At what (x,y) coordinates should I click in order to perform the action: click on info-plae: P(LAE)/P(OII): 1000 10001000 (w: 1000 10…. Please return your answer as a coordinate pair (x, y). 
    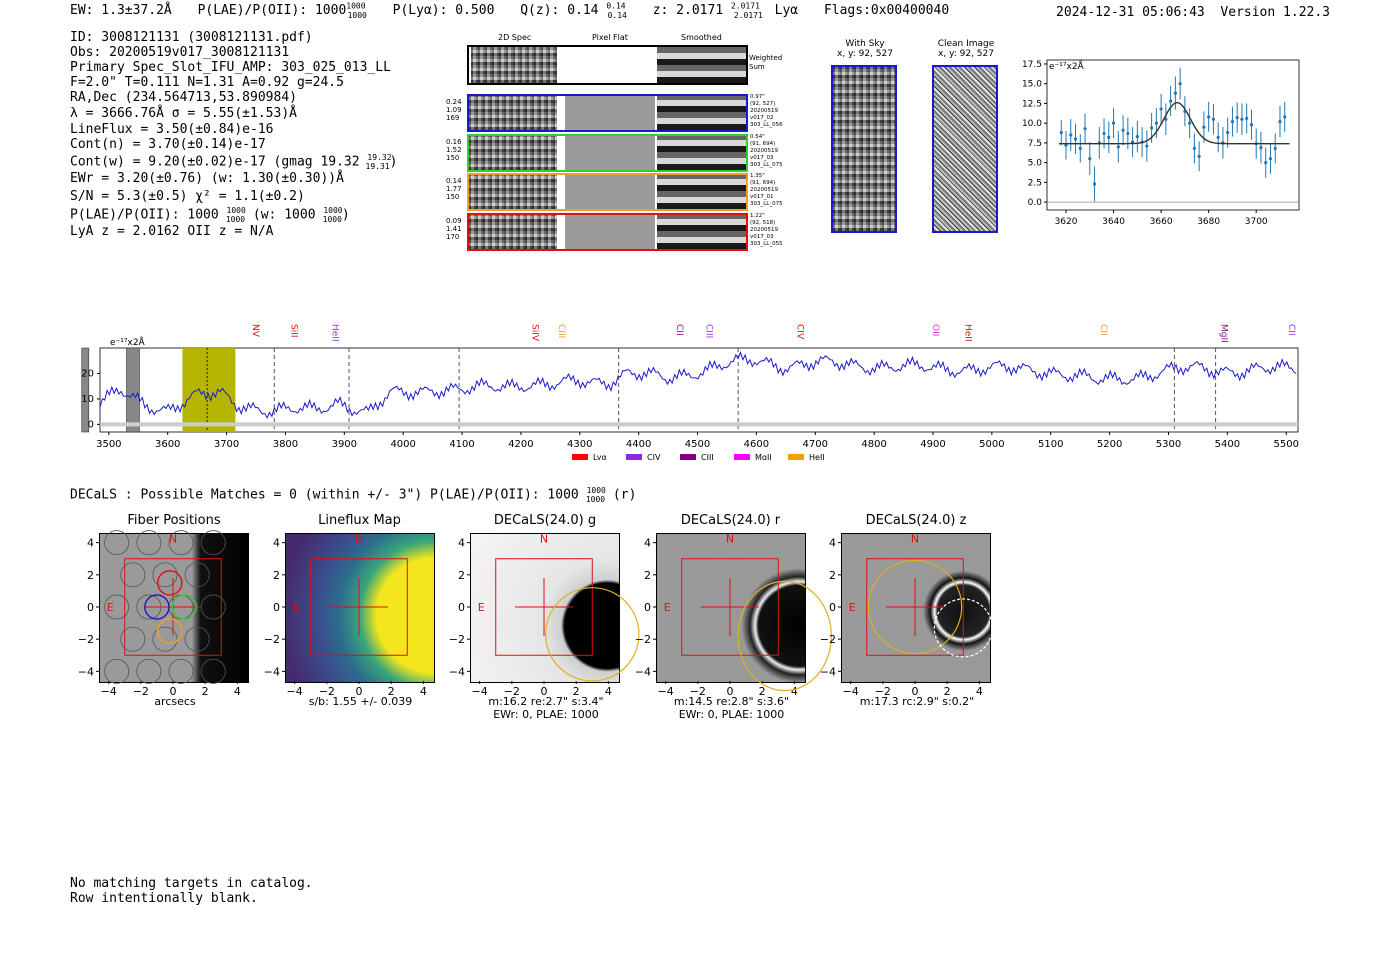
    Looking at the image, I should click on (210, 215).